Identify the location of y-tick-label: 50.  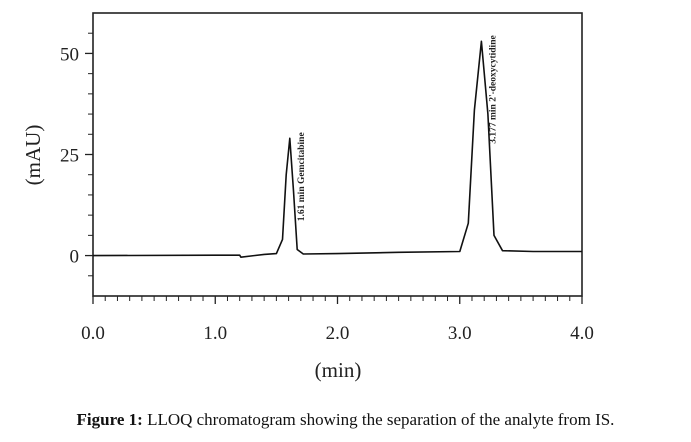
(69, 54).